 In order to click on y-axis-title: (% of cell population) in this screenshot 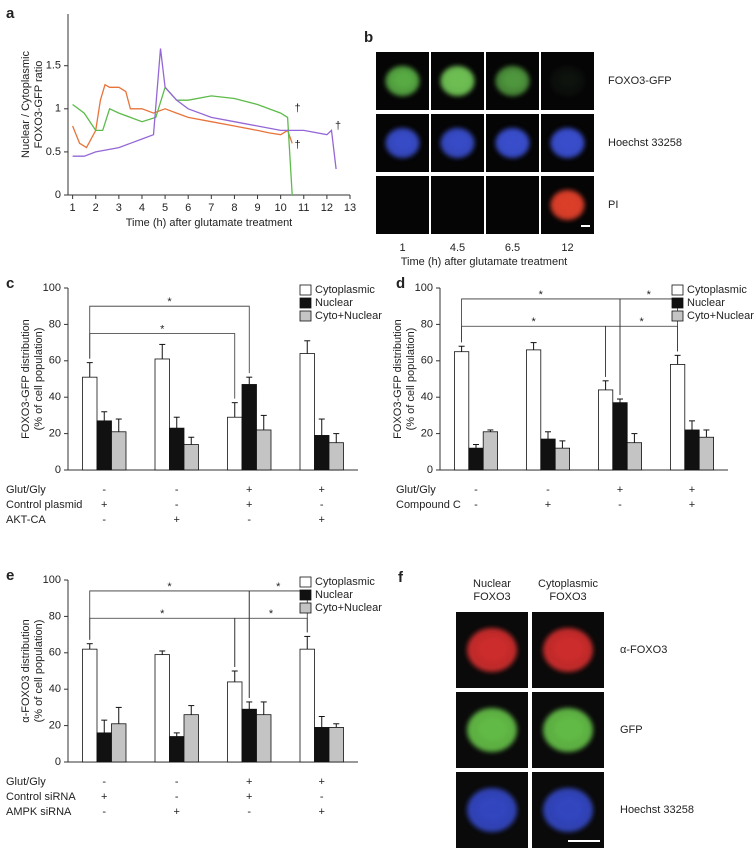, I will do `click(39, 379)`.